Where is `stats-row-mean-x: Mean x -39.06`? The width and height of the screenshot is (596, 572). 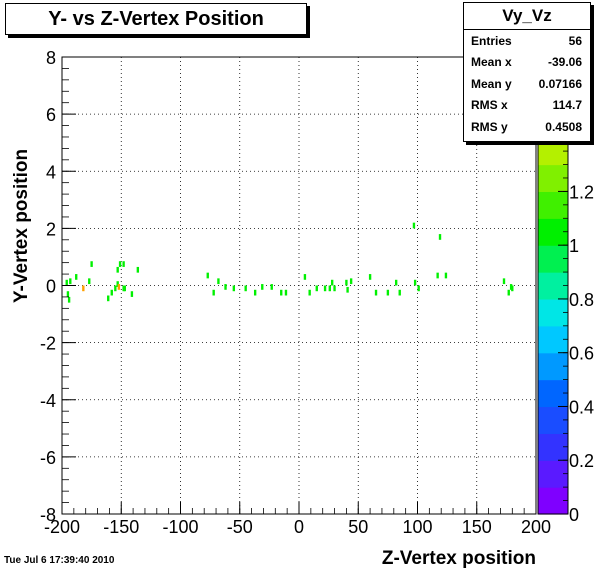
stats-row-mean-x: Mean x -39.06 is located at coordinates (527, 63).